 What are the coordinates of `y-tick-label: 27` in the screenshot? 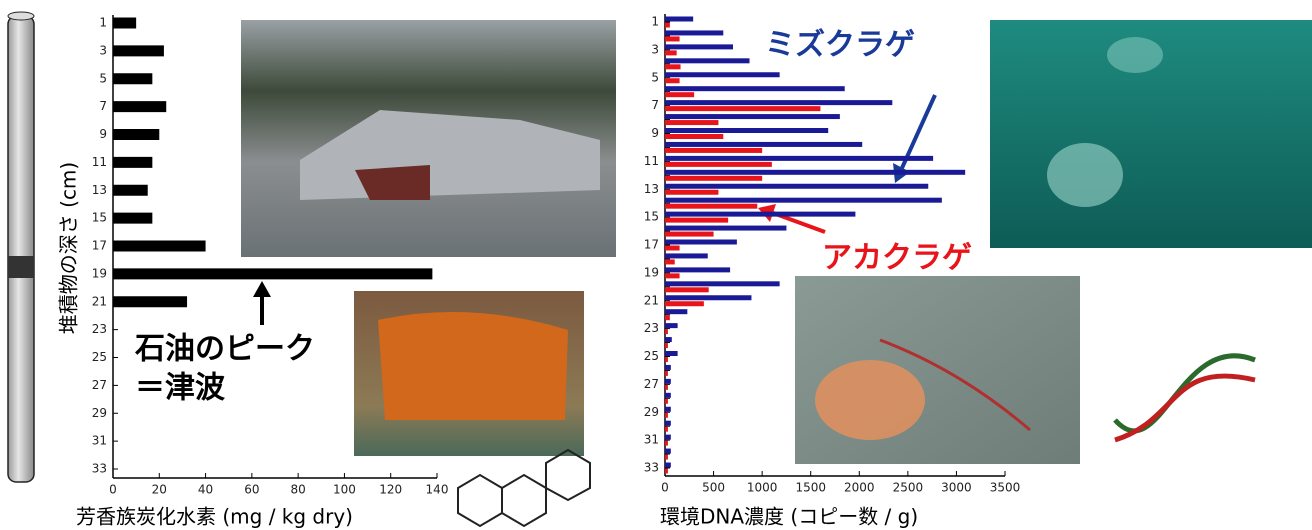 It's located at (651, 384).